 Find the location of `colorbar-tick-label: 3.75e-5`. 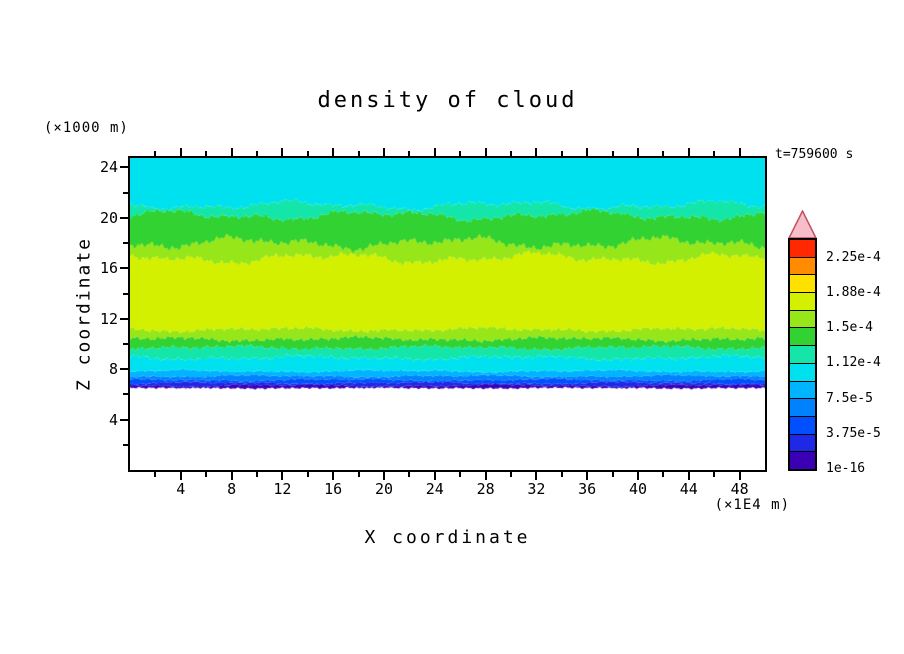

colorbar-tick-label: 3.75e-5 is located at coordinates (853, 433).